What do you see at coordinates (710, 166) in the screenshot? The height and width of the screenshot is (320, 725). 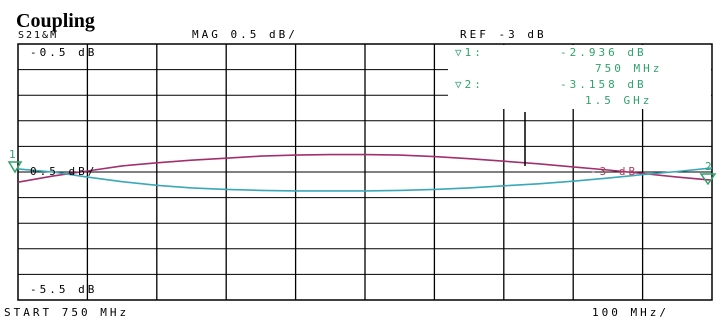 I see `svg-text: 2` at bounding box center [710, 166].